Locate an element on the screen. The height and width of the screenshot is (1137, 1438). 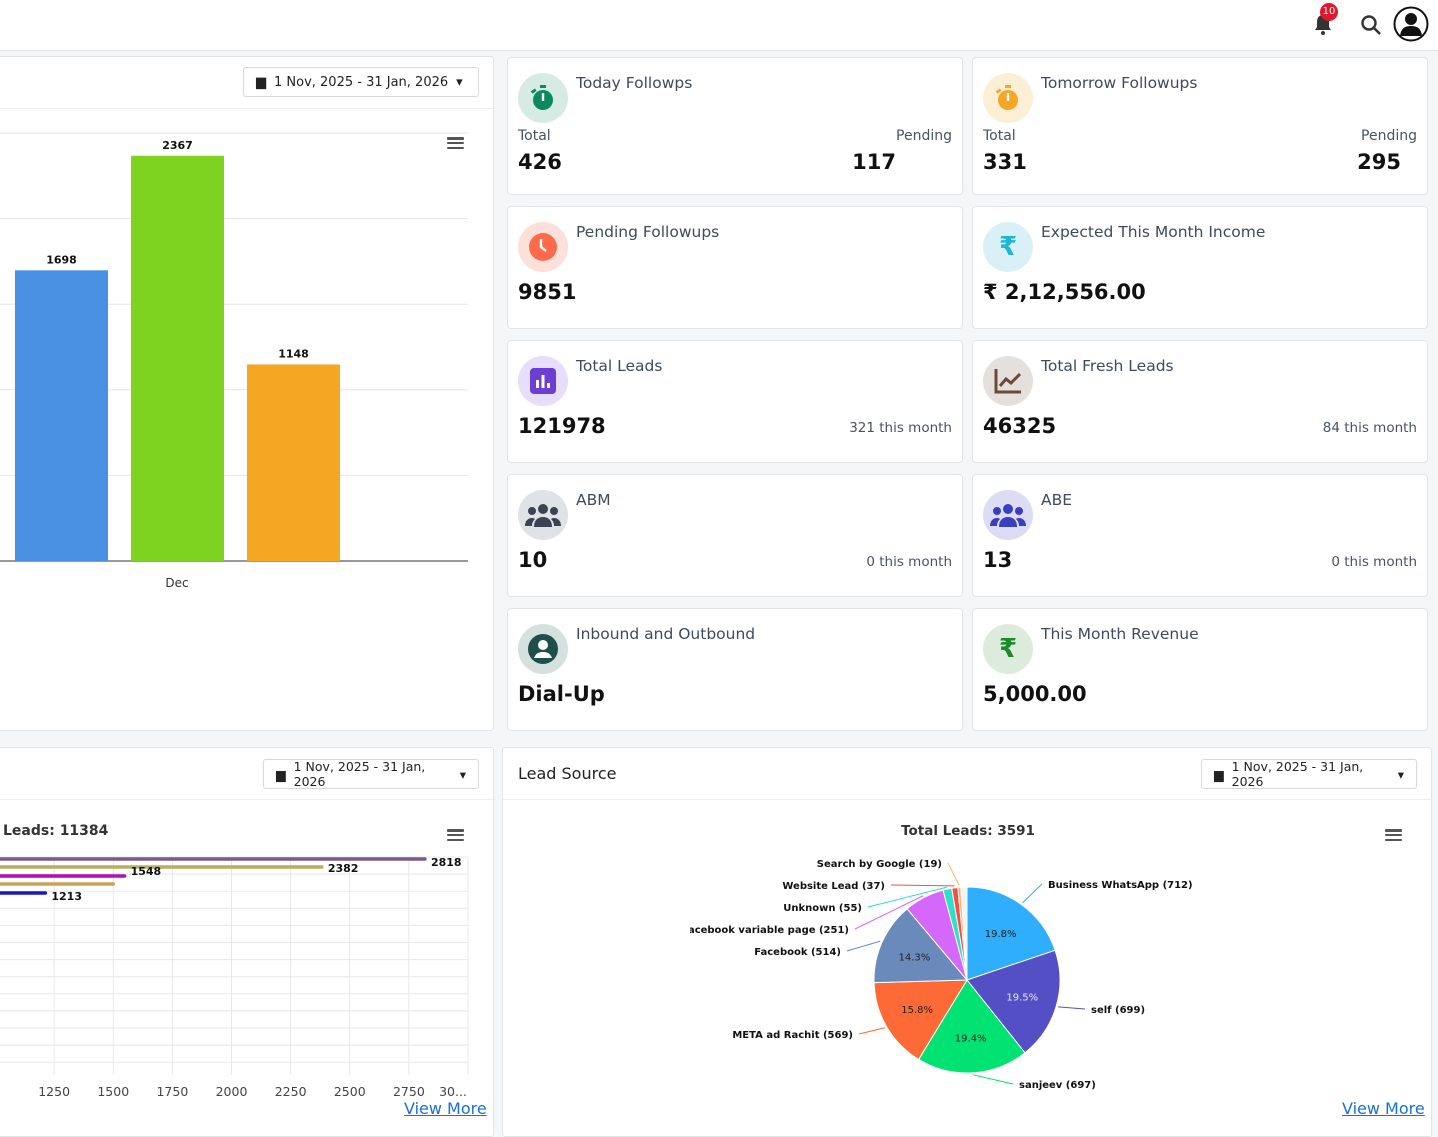
stat-card: Tomorrow Followups Total 331 Pending 295 is located at coordinates (1200, 126).